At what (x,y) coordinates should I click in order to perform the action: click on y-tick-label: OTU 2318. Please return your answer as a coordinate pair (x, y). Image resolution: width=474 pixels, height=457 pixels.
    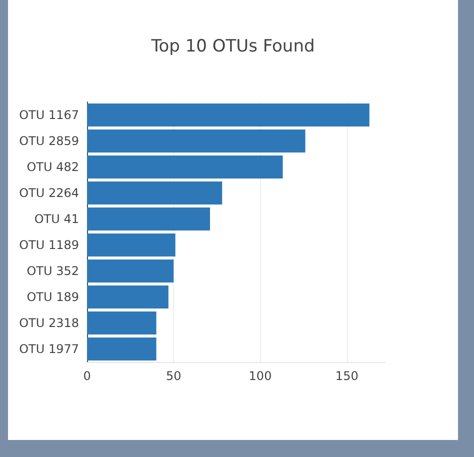
    Looking at the image, I should click on (49, 323).